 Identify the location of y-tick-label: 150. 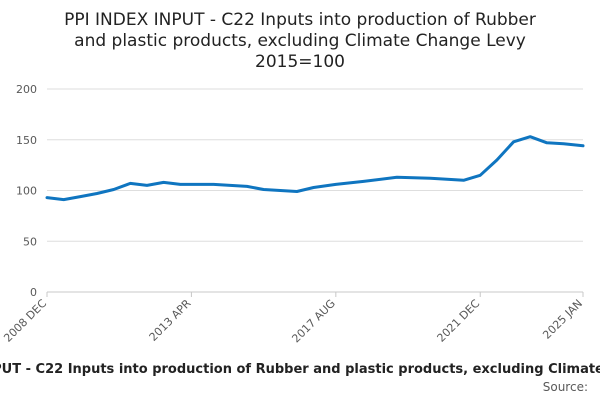
(26, 140).